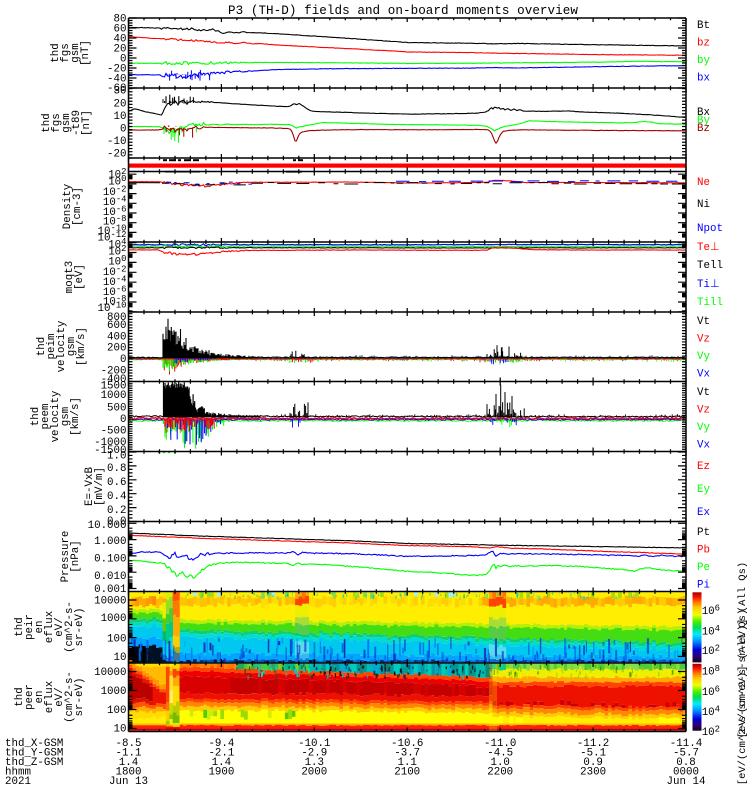 The image size is (750, 800). I want to click on svg-text: 1.4, so click(221, 763).